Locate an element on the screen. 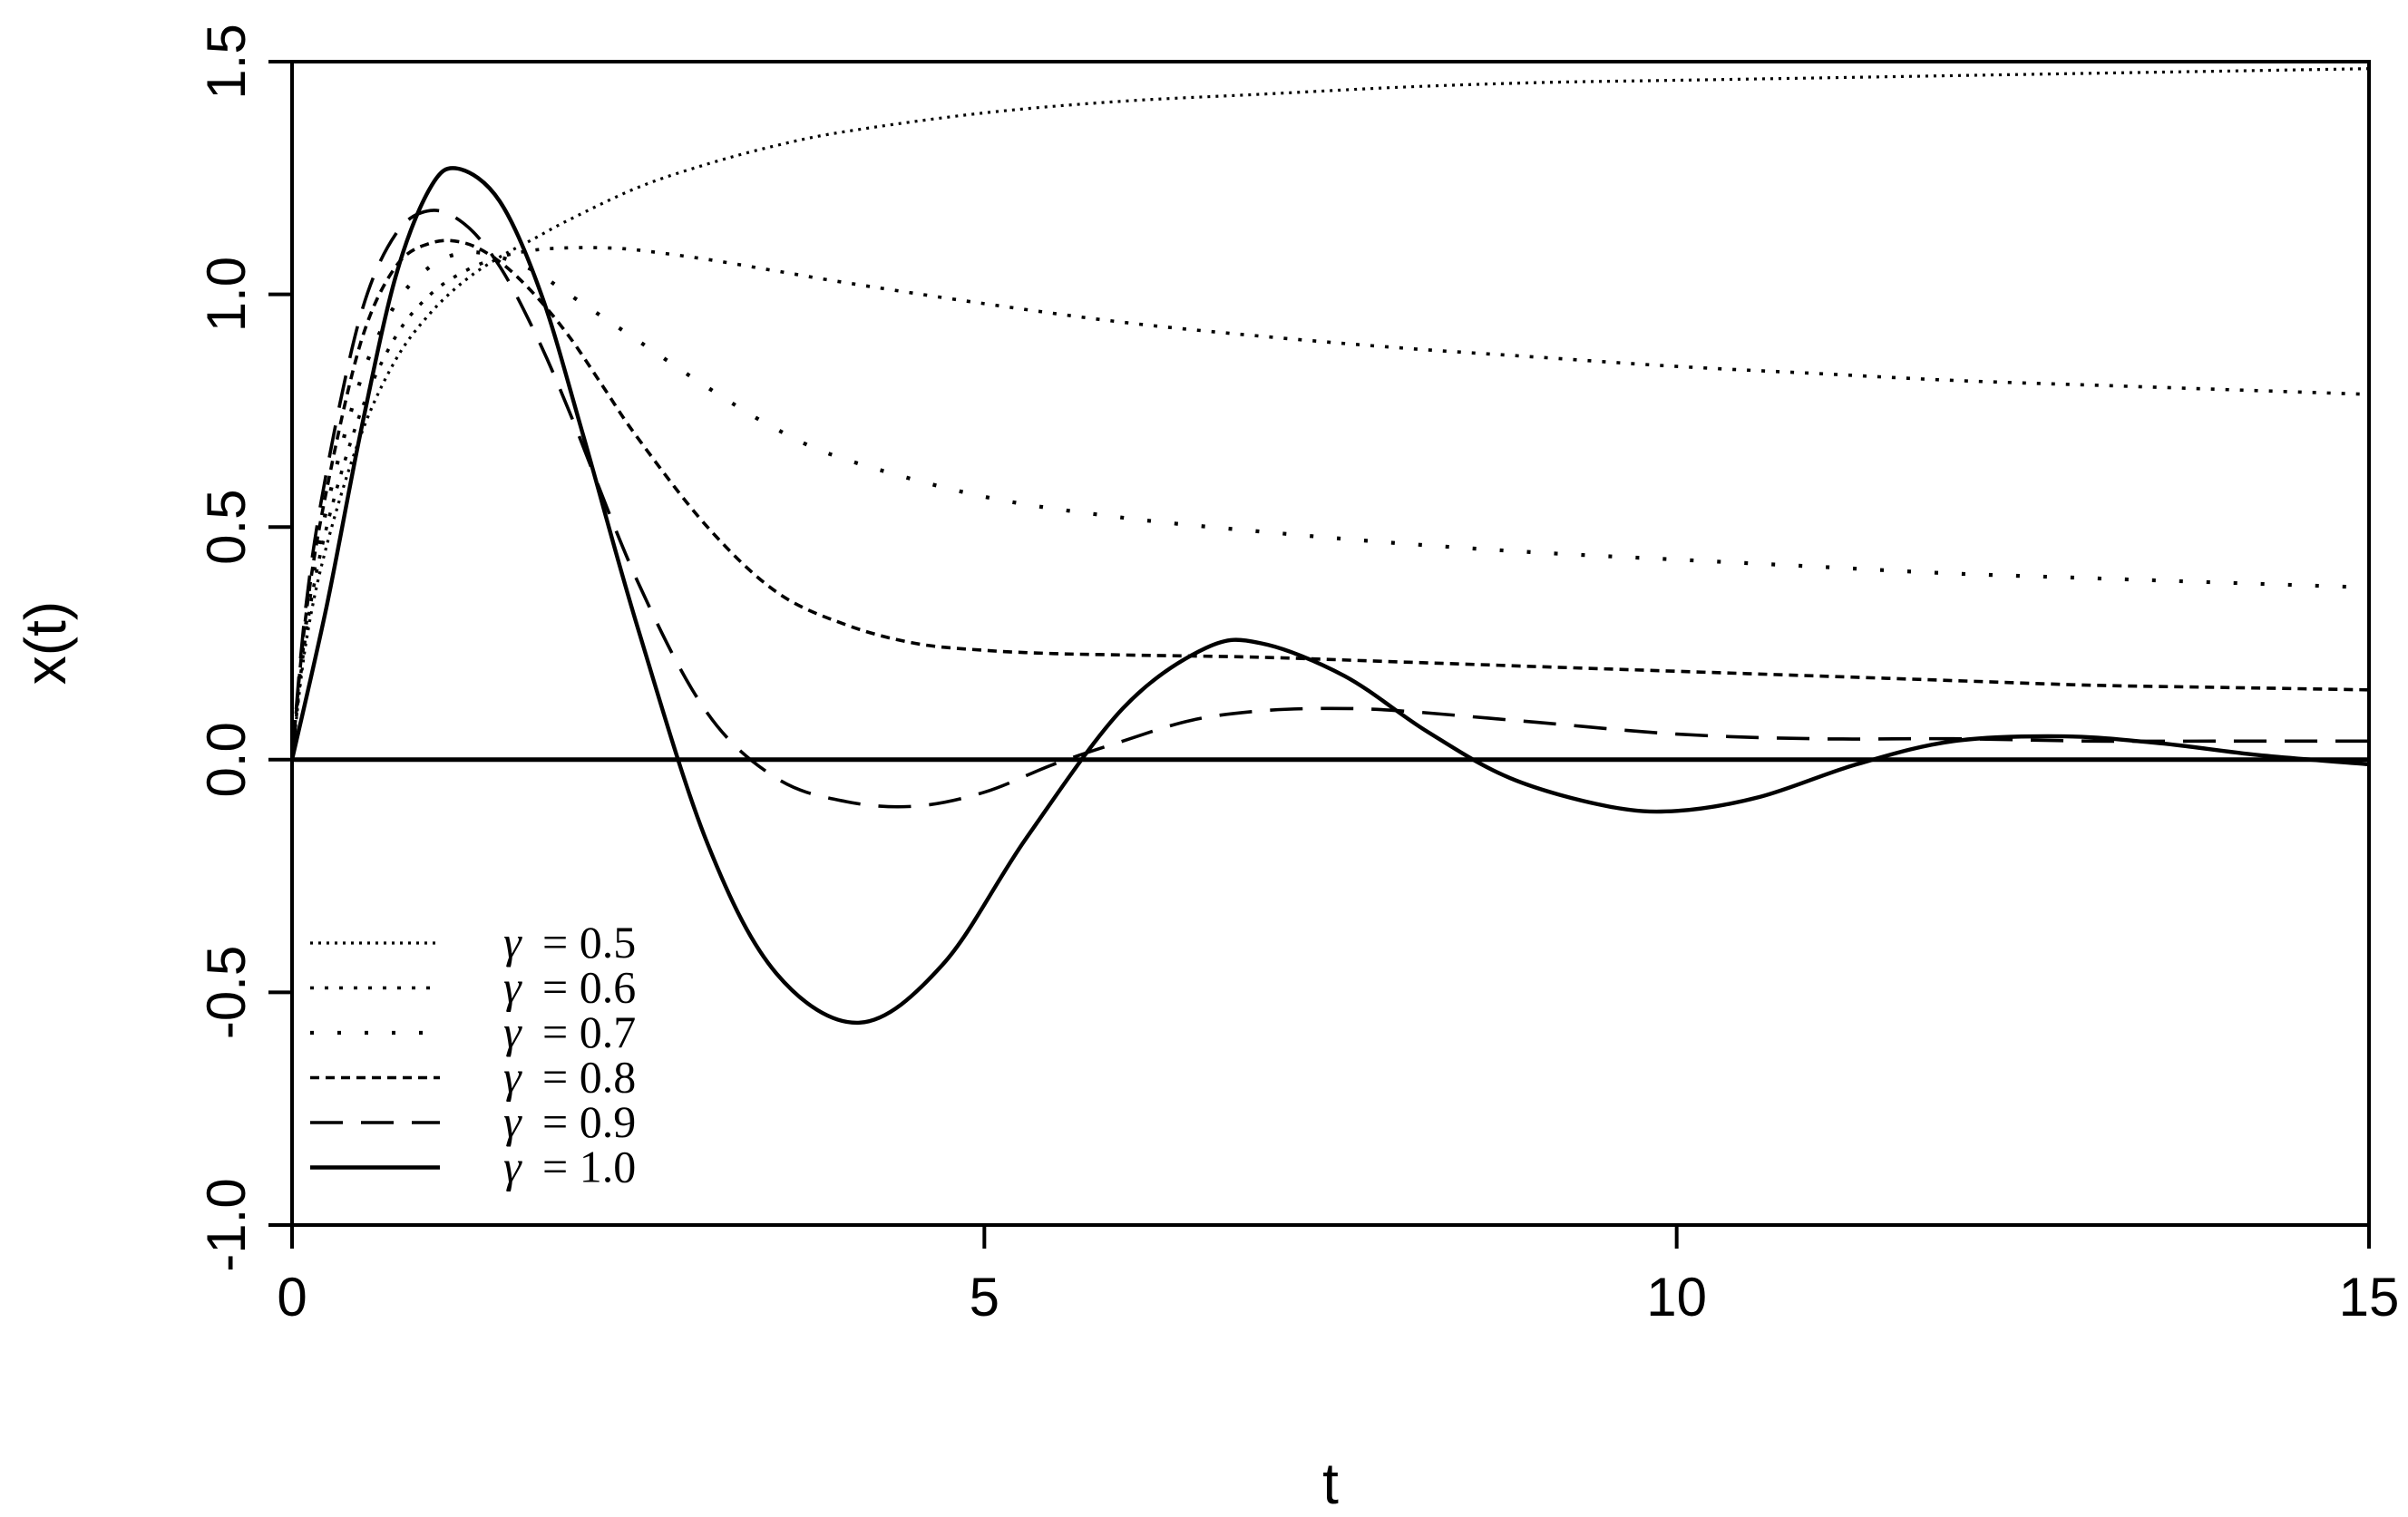 This screenshot has width=2408, height=1517. x-tick-label: 15 is located at coordinates (2369, 1297).